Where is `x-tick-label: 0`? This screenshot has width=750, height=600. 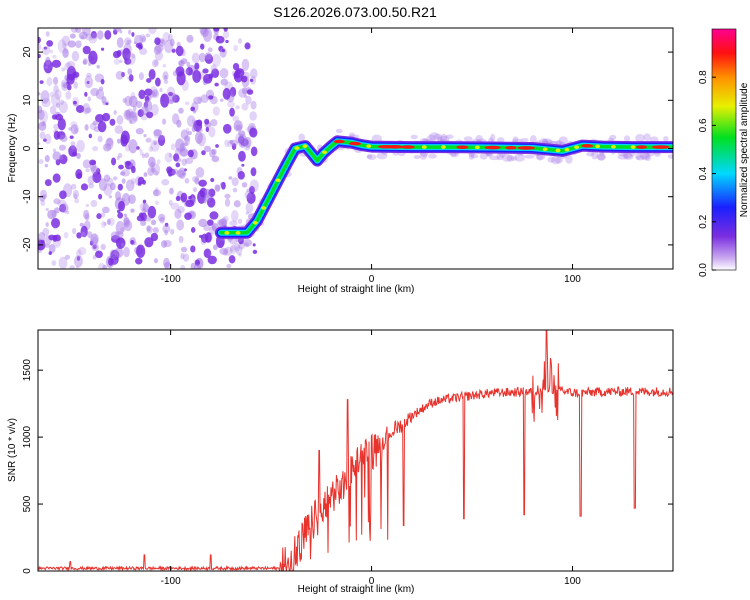
x-tick-label: 0 is located at coordinates (372, 279).